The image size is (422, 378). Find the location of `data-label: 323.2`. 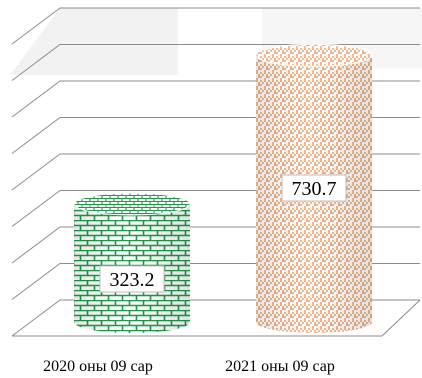

data-label: 323.2 is located at coordinates (132, 280).